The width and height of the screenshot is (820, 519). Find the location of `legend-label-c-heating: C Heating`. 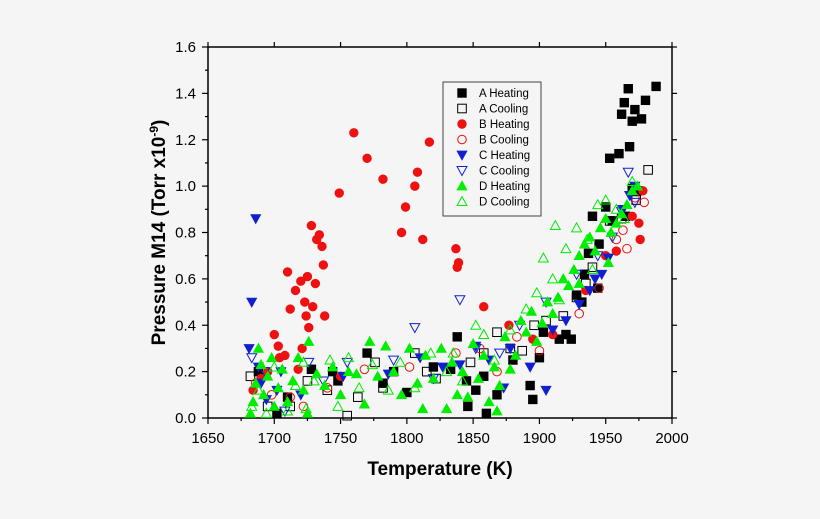

legend-label-c-heating: C Heating is located at coordinates (504, 156).